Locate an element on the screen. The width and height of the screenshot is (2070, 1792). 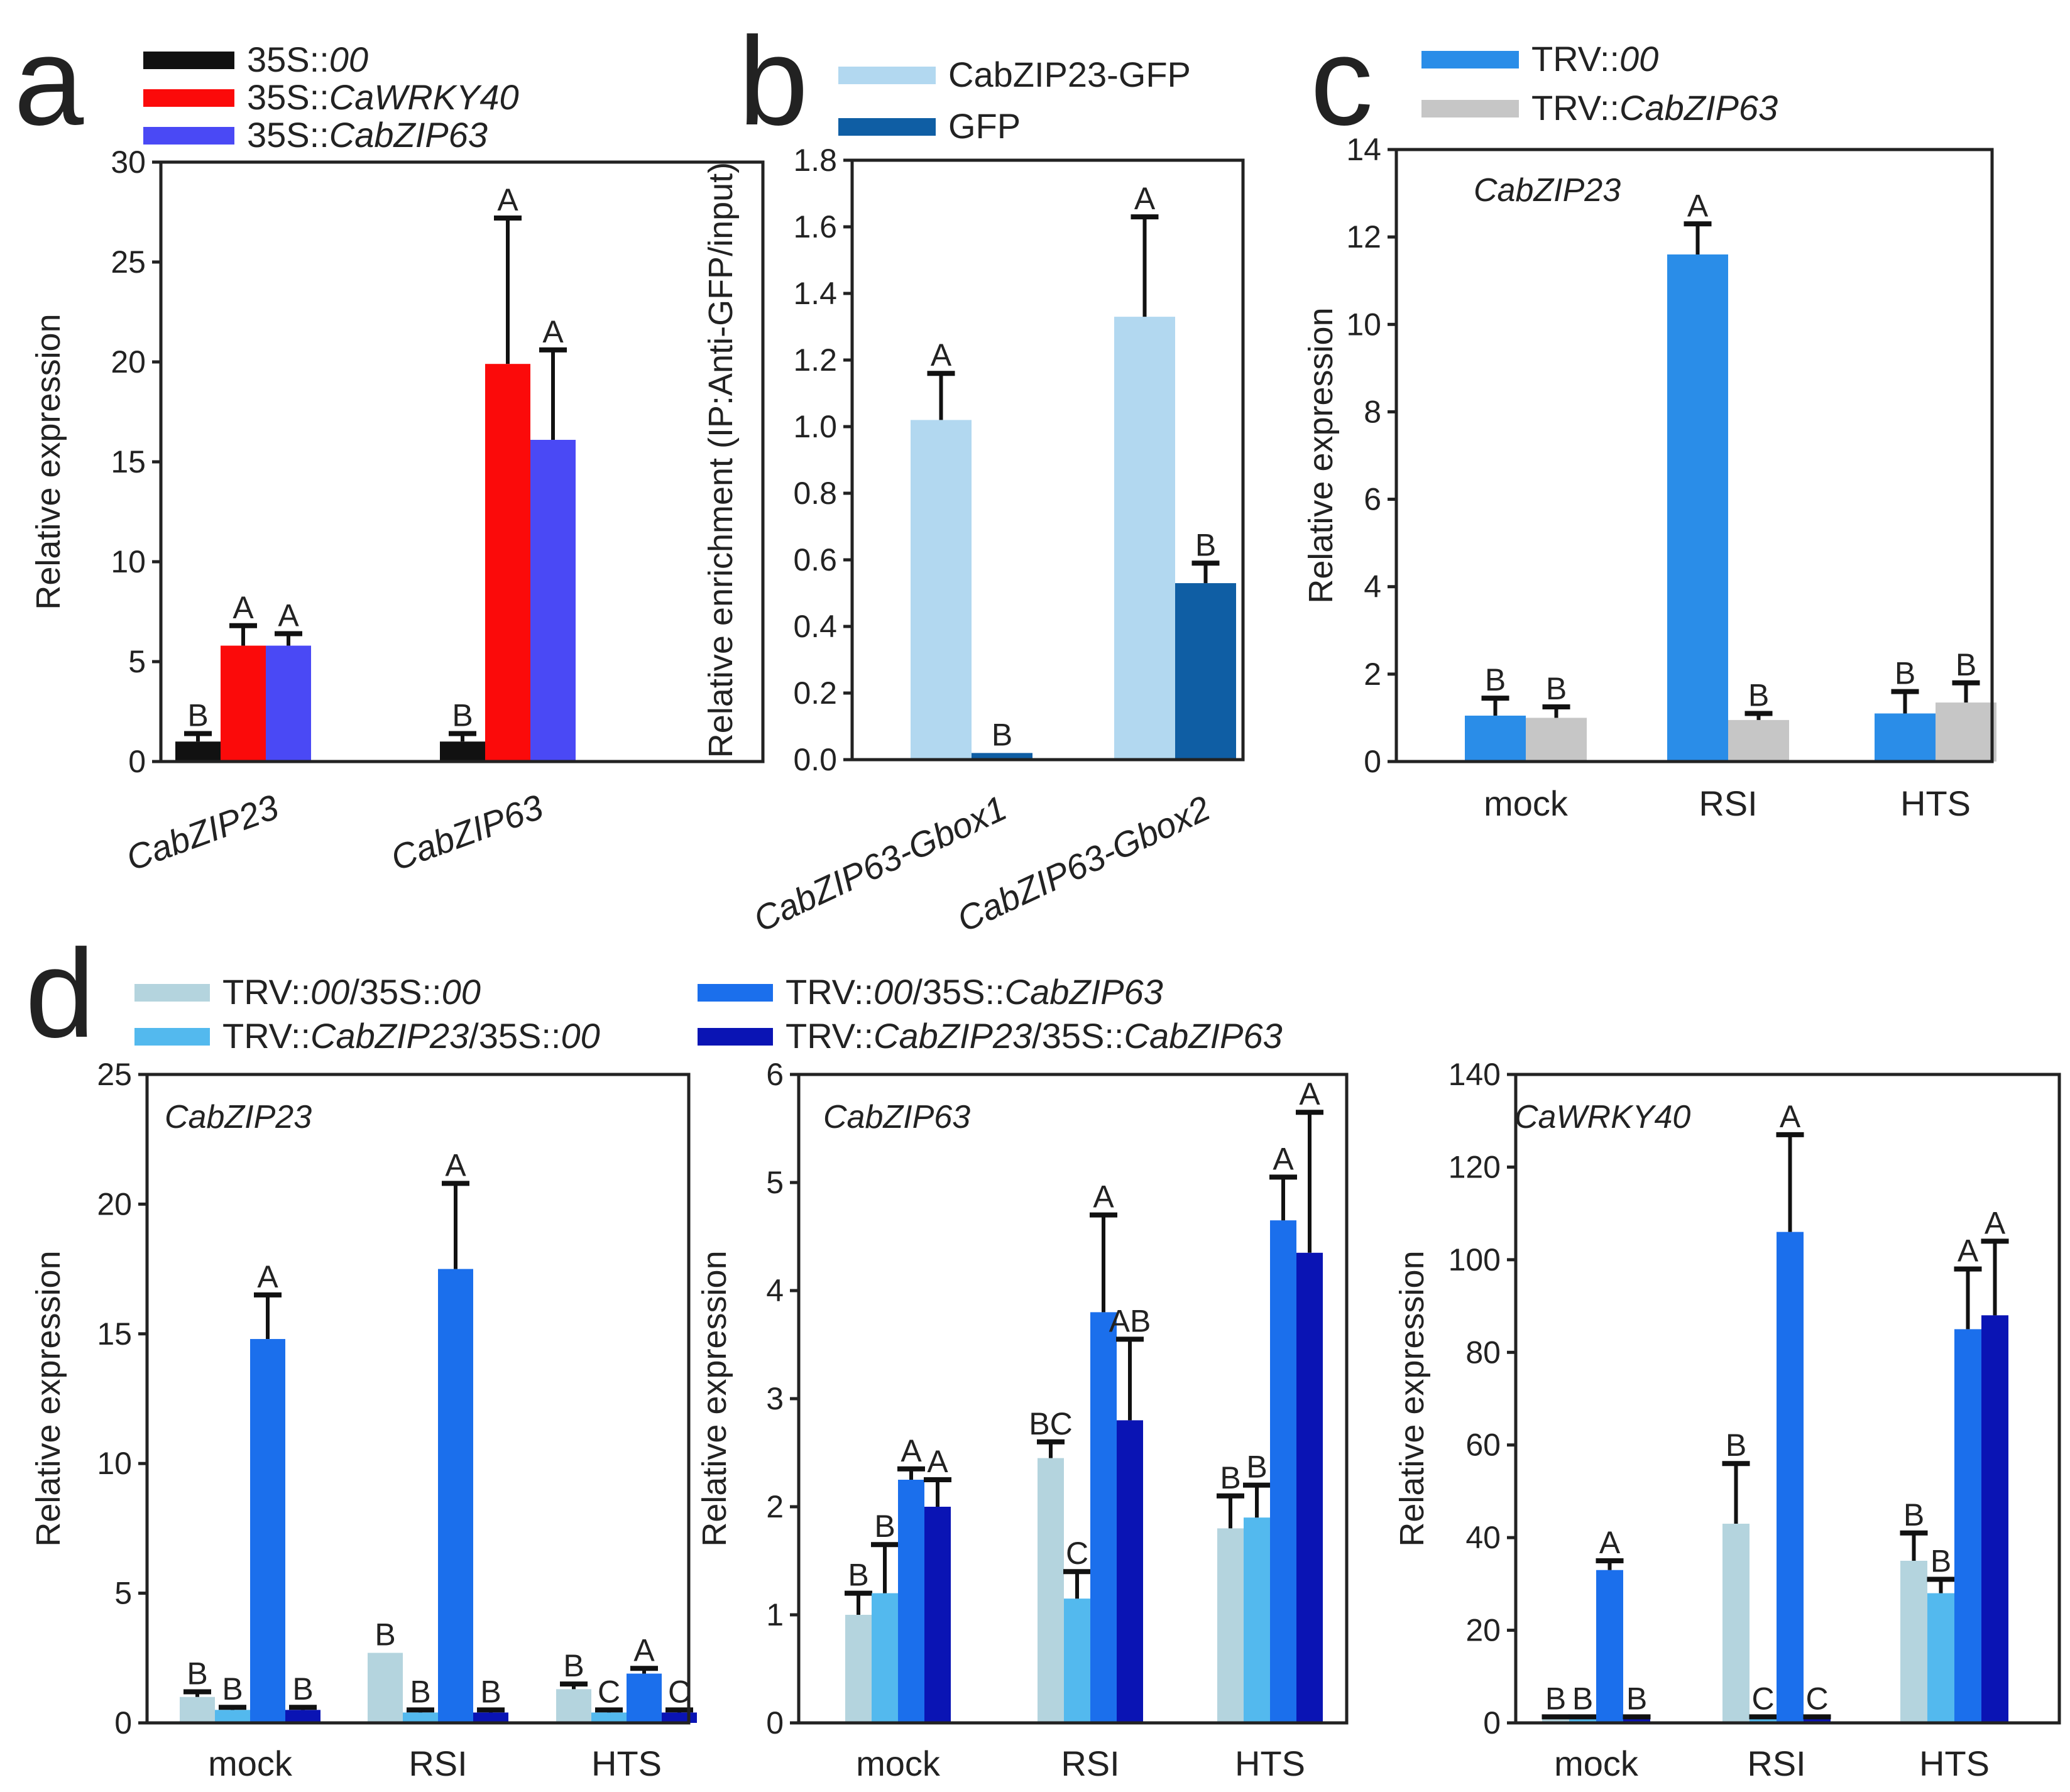
y-tick-label: 1.6 is located at coordinates (815, 226).